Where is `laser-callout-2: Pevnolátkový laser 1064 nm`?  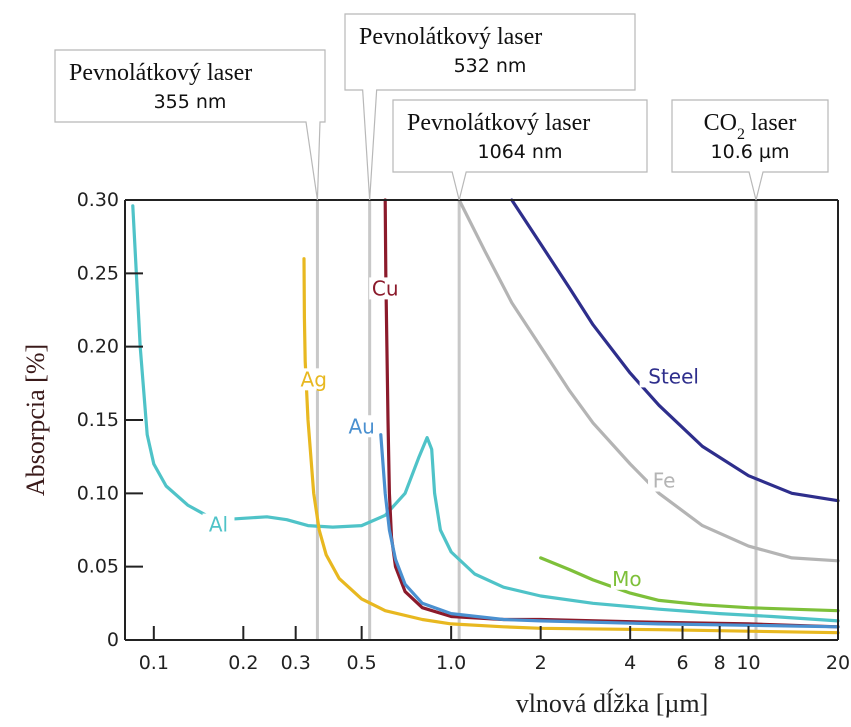 laser-callout-2: Pevnolátkový laser 1064 nm is located at coordinates (520, 150).